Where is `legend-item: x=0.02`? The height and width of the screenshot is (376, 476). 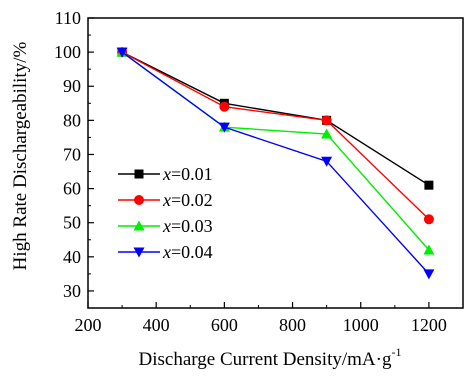
legend-item: x=0.02 is located at coordinates (165, 200).